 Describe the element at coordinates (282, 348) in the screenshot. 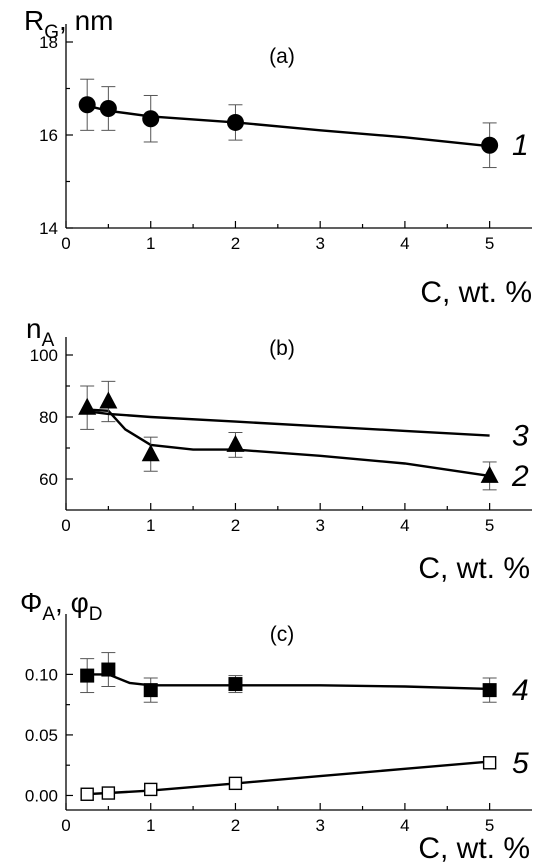

I see `panel-label: (b)` at that location.